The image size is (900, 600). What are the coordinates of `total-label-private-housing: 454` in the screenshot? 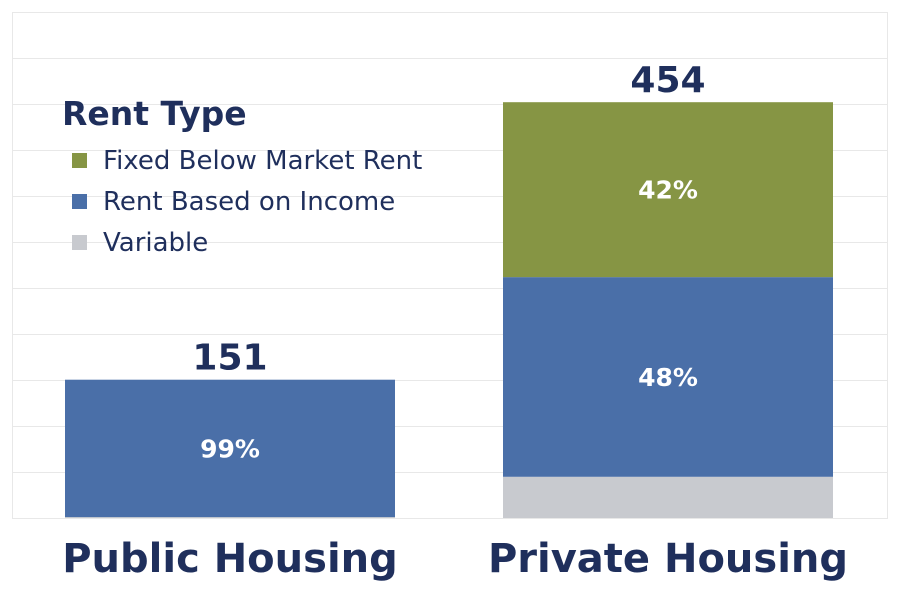 It's located at (667, 80).